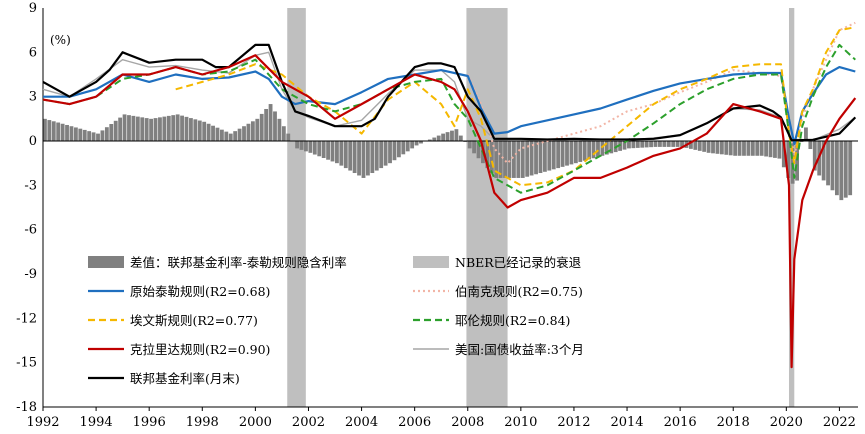 The image size is (865, 434). What do you see at coordinates (786, 422) in the screenshot?
I see `x-tick-label: 2020` at bounding box center [786, 422].